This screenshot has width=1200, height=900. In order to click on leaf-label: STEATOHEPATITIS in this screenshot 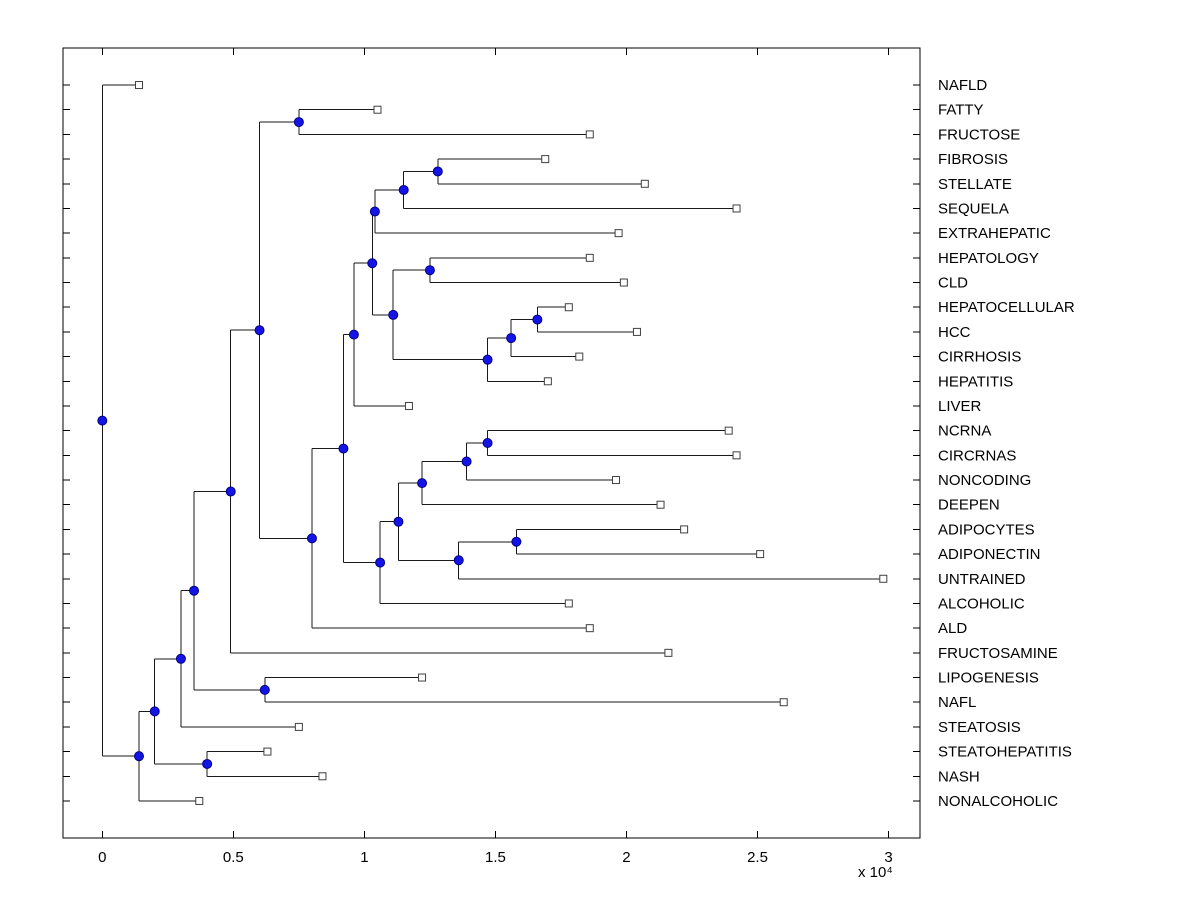, I will do `click(1005, 752)`.